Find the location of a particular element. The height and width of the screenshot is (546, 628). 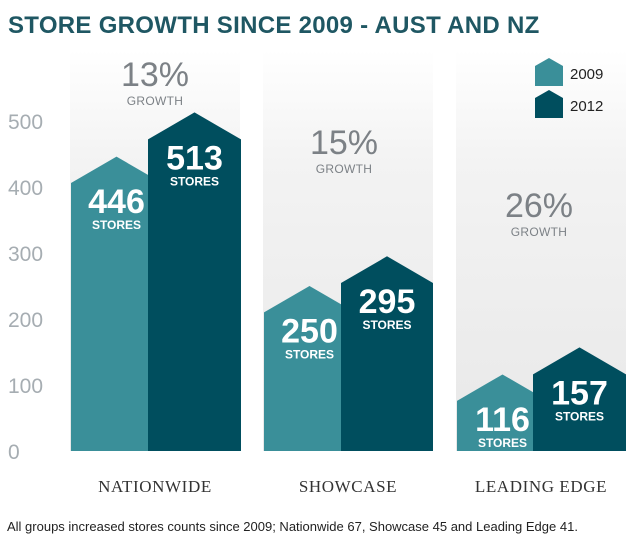

bar-value-label: 513 is located at coordinates (194, 158).